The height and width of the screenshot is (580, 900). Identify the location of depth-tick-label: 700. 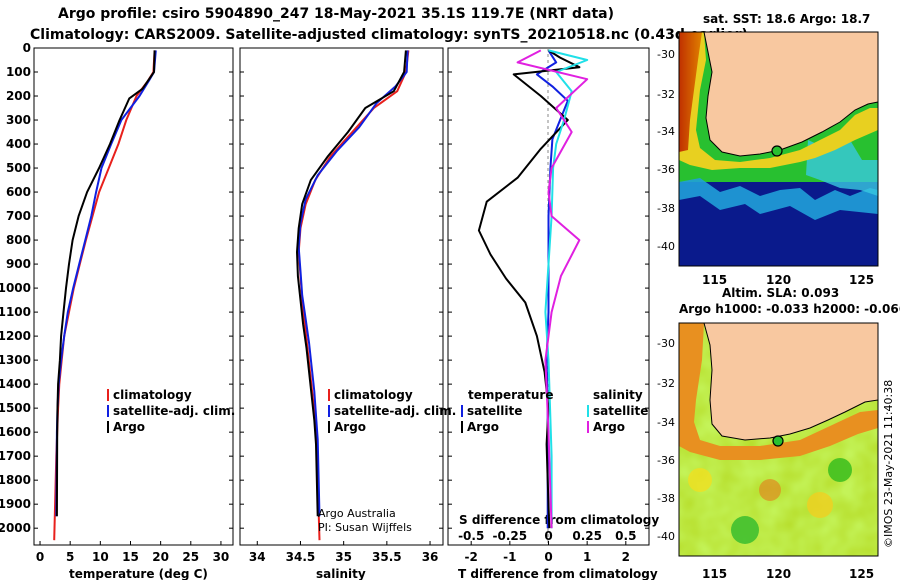
(18, 216).